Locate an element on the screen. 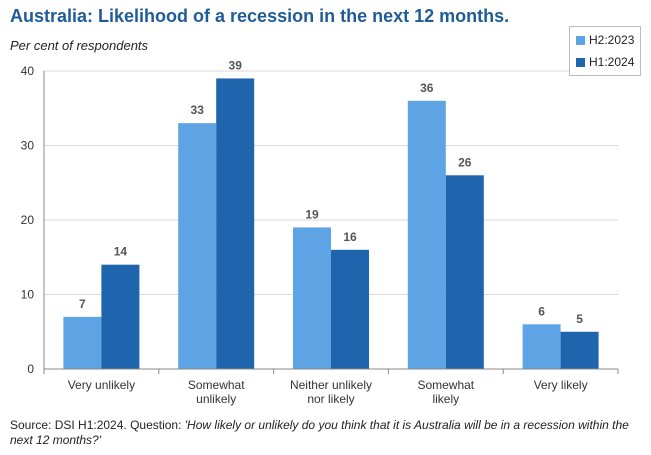 The width and height of the screenshot is (651, 455). x-category-label-1-1: unlikely is located at coordinates (216, 399).